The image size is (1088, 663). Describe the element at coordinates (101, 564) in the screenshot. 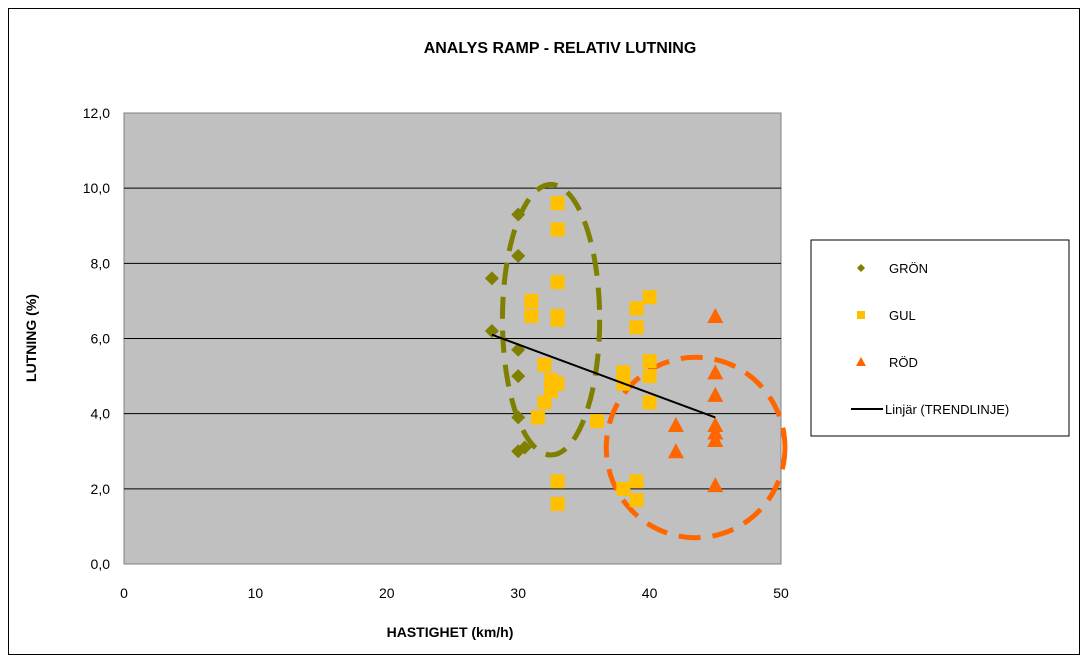

I see `y-tick-label: 0,0` at that location.